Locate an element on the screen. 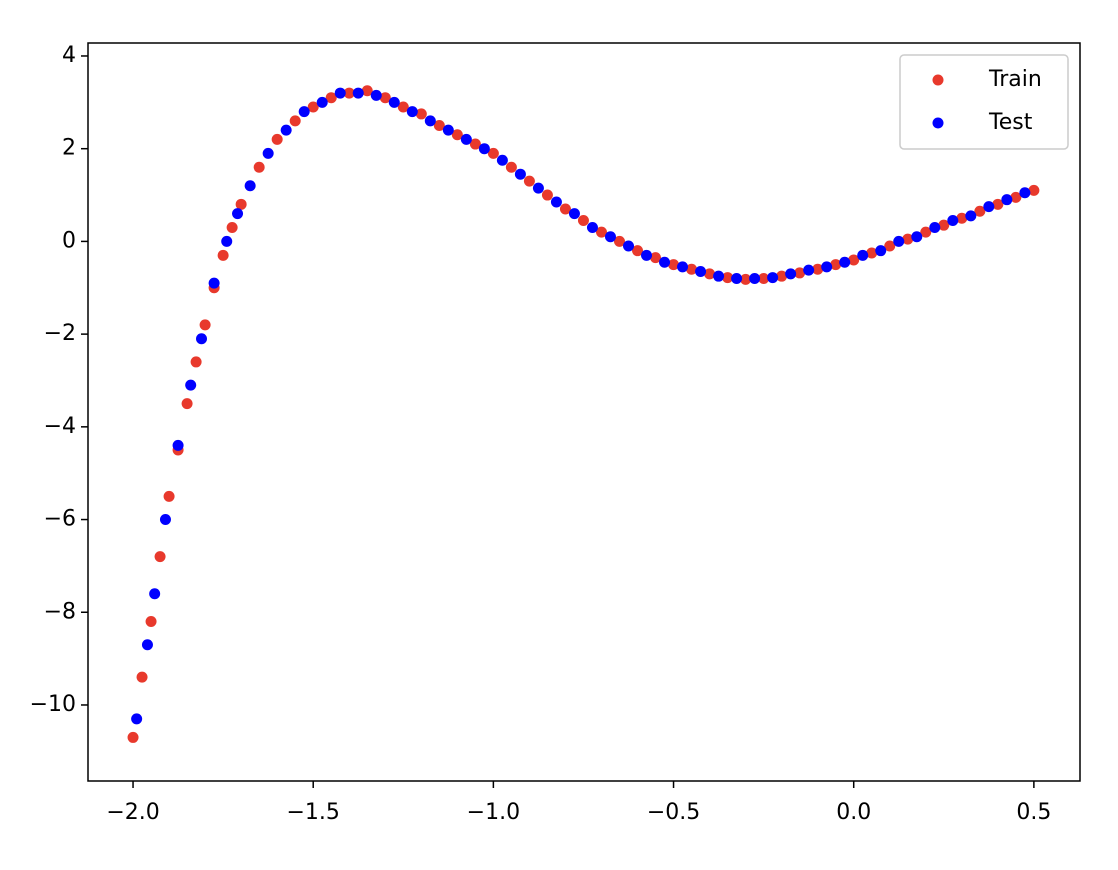 This screenshot has width=1118, height=870. y-tick-label: −8 is located at coordinates (60, 611).